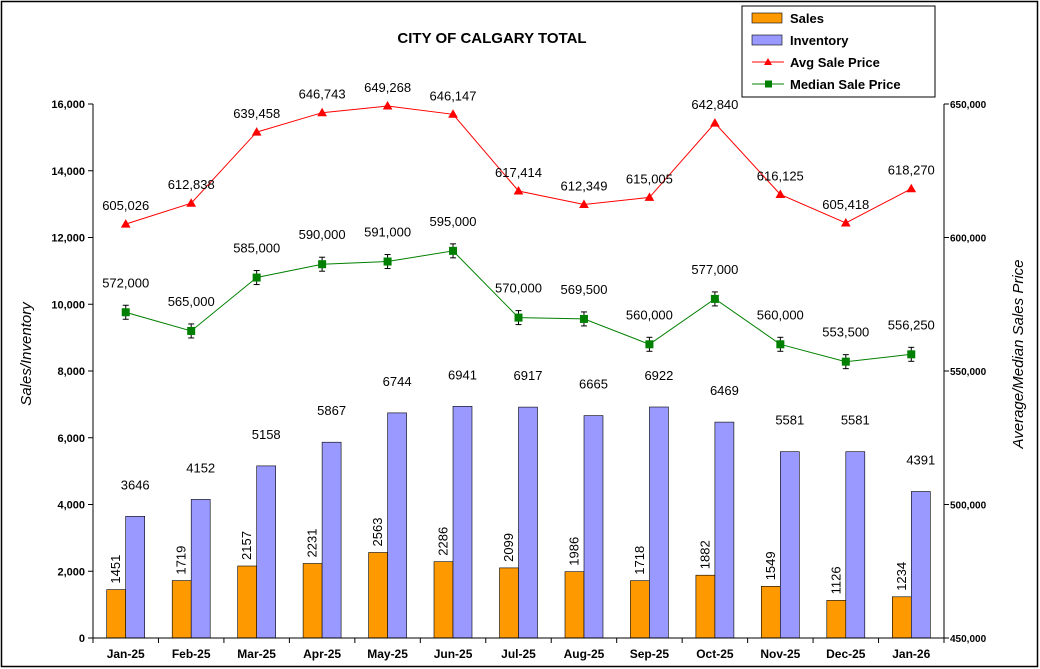 The width and height of the screenshot is (1040, 669). What do you see at coordinates (780, 175) in the screenshot?
I see `avg-sale-price-data-label: 616,125` at bounding box center [780, 175].